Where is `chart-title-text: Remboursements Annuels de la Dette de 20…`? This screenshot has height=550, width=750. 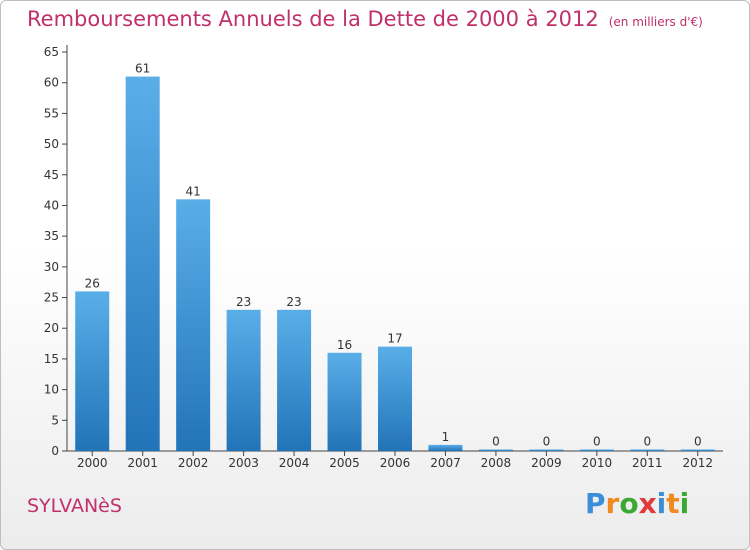
chart-title-text: Remboursements Annuels de la Dette de 20… is located at coordinates (313, 19).